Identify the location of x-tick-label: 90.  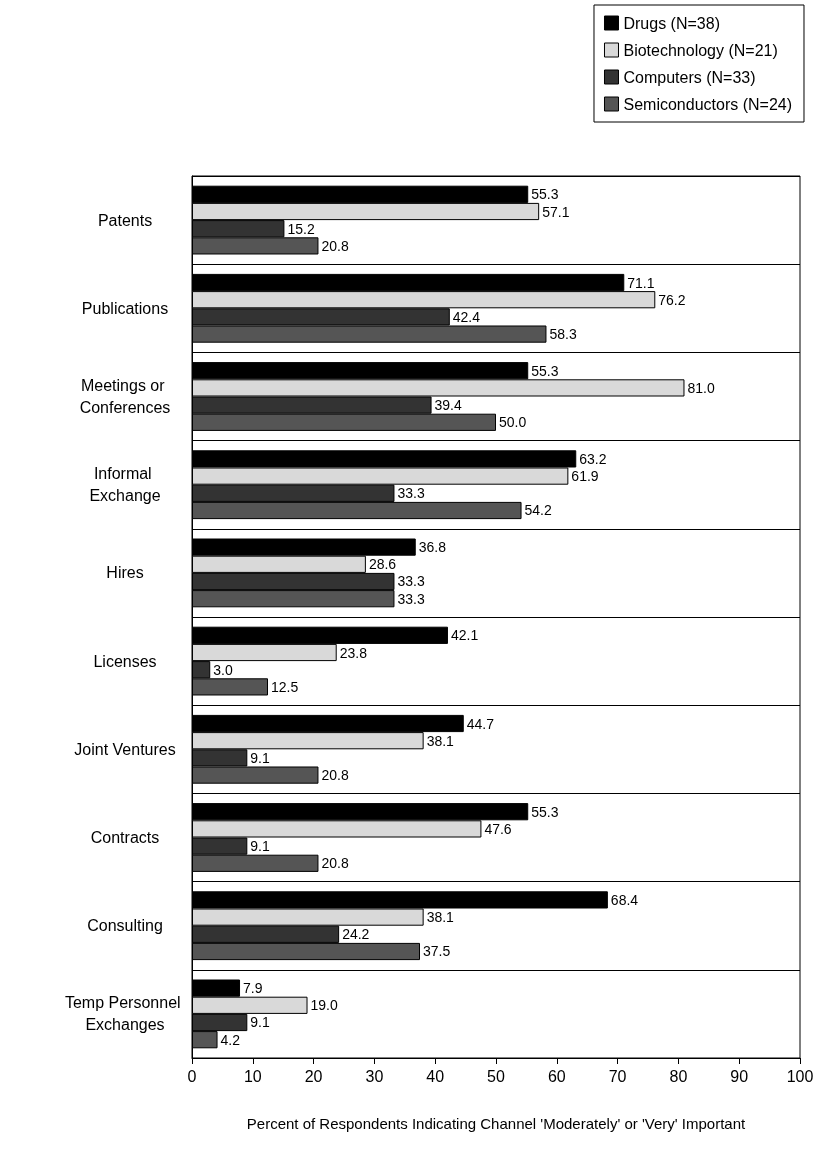
(739, 1076).